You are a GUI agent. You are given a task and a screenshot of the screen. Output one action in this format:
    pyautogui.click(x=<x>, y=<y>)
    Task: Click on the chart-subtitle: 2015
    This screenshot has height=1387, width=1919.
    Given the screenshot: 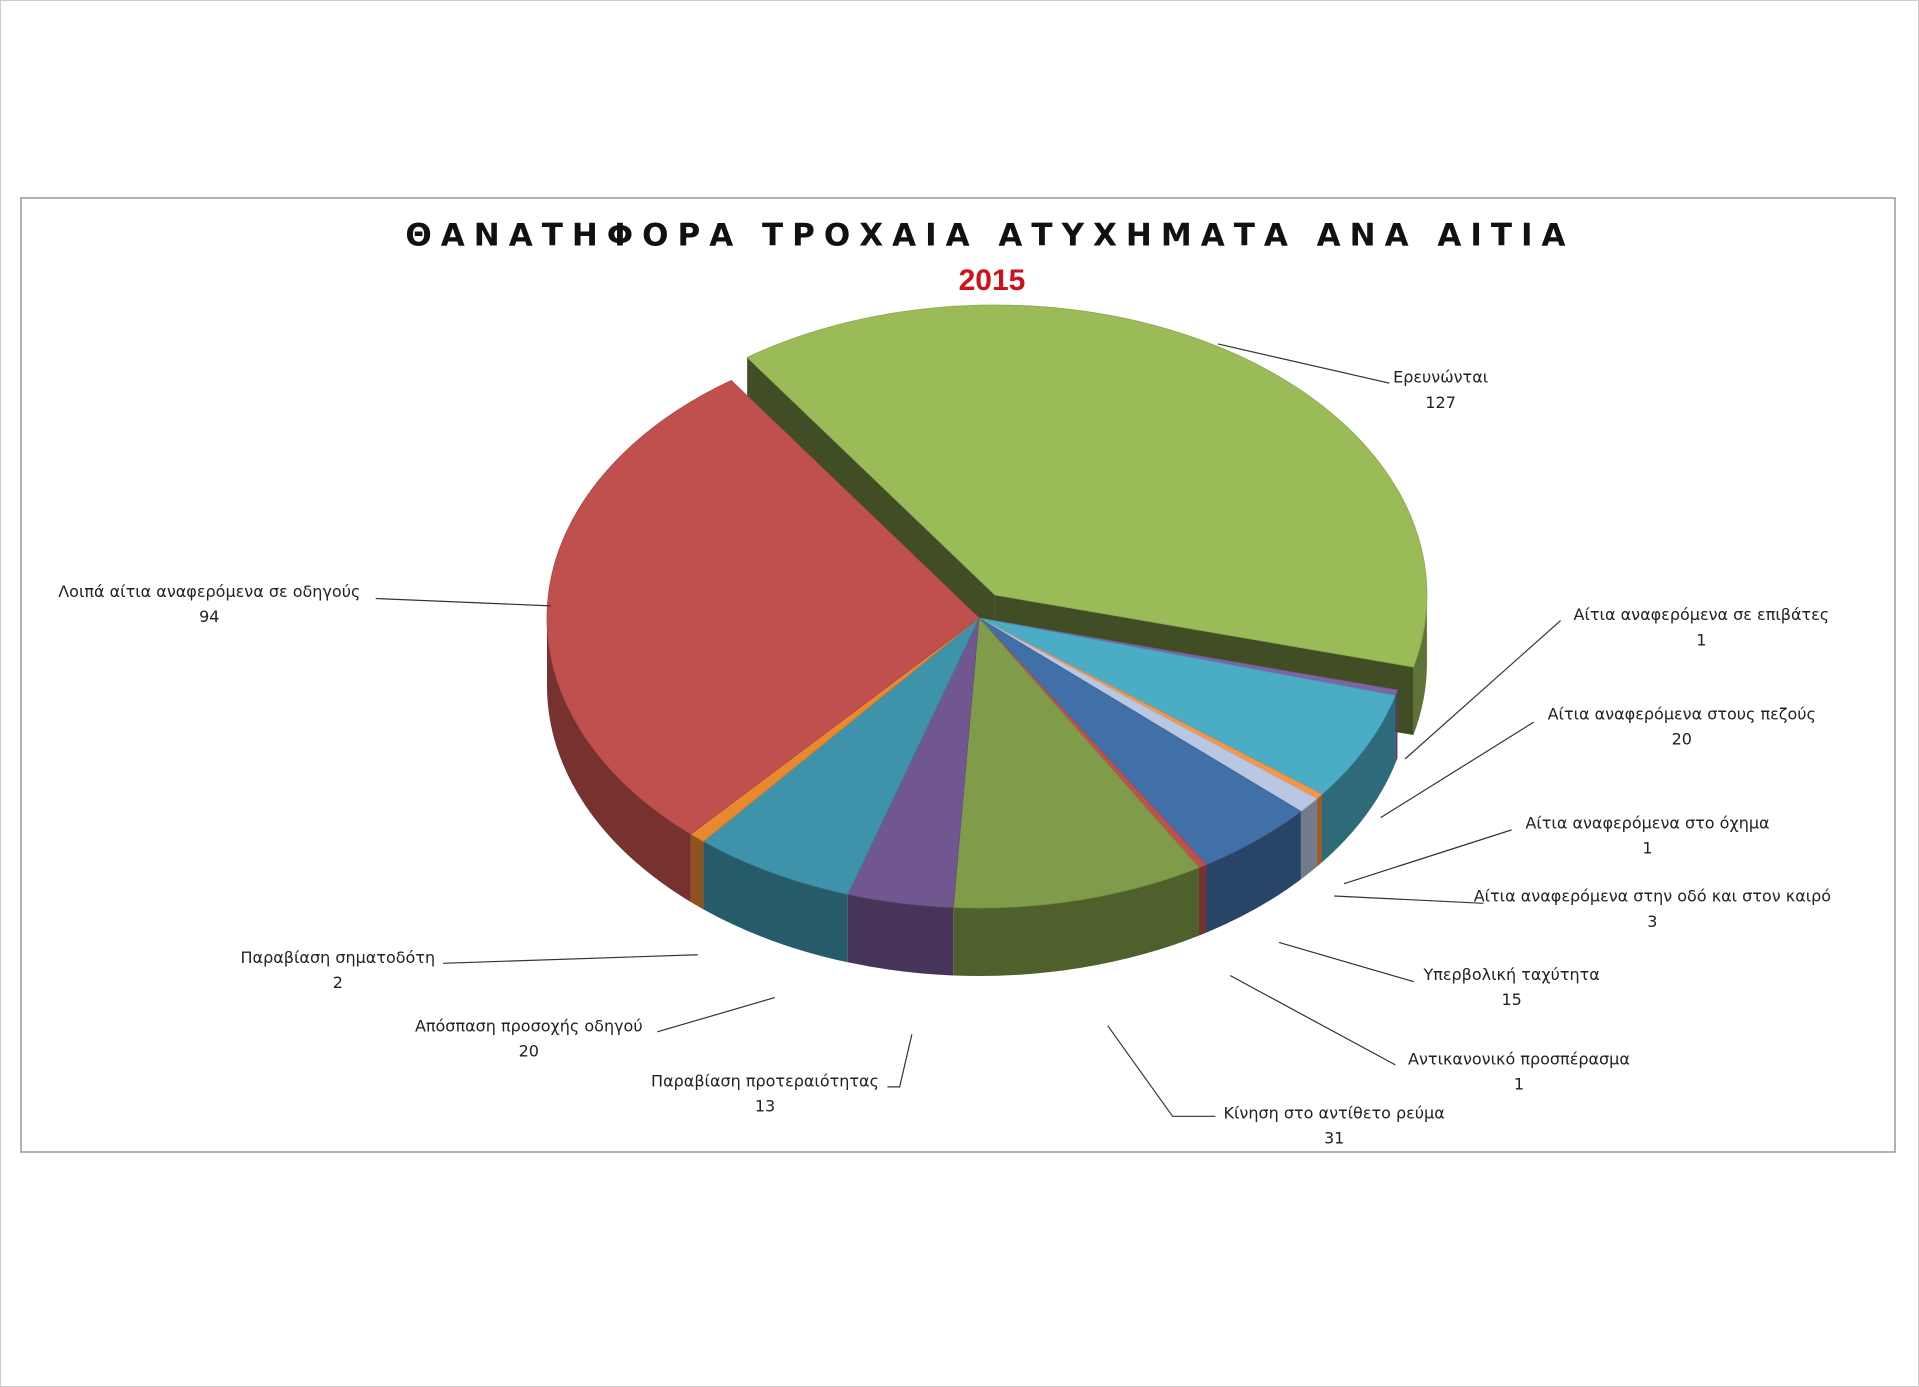 What is the action you would take?
    pyautogui.click(x=992, y=280)
    